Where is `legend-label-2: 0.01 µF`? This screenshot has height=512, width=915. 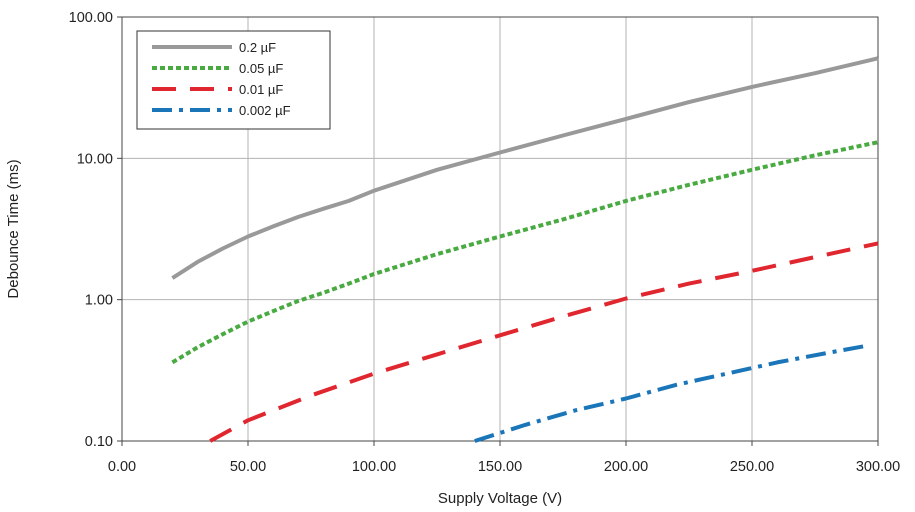 legend-label-2: 0.01 µF is located at coordinates (261, 89).